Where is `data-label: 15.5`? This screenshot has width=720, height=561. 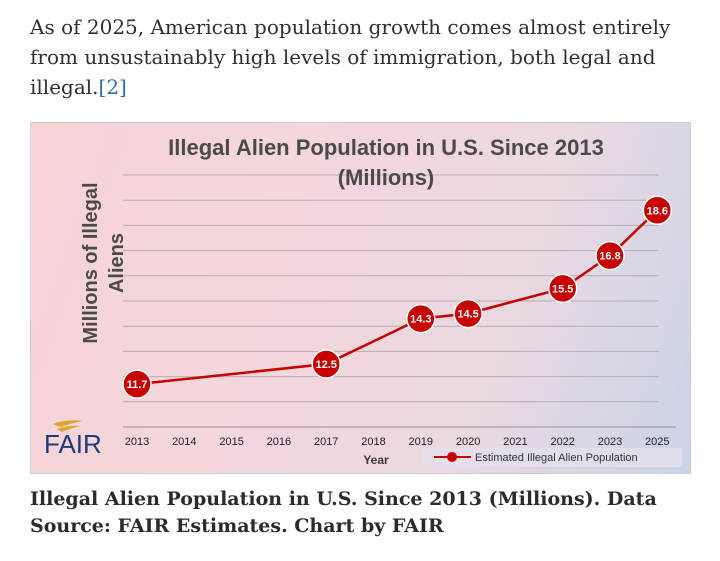
data-label: 15.5 is located at coordinates (562, 289).